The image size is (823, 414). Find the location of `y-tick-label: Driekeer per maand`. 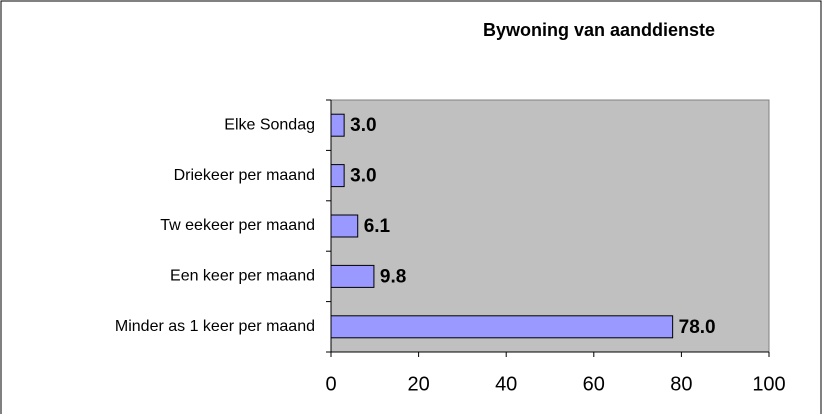

y-tick-label: Driekeer per maand is located at coordinates (244, 175).